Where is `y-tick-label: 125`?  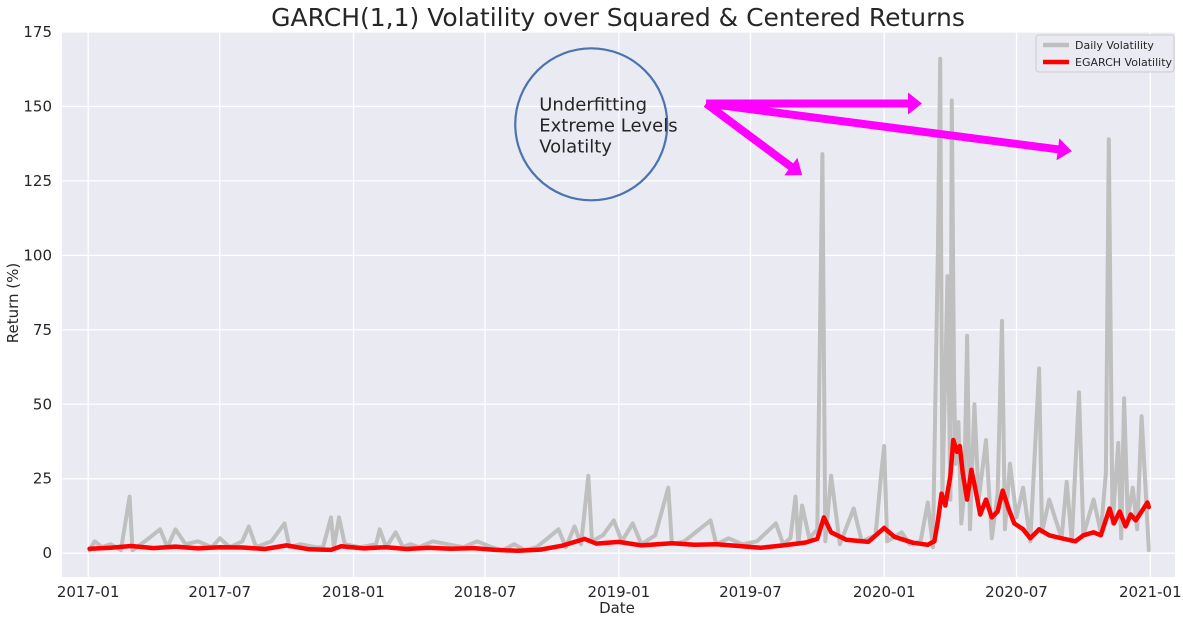 y-tick-label: 125 is located at coordinates (37, 181).